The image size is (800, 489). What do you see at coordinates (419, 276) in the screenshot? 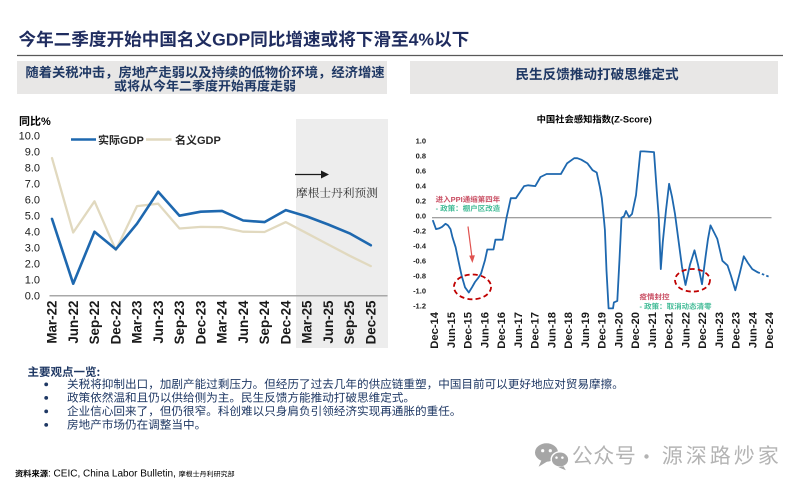
I see `svg-text: -0.8` at bounding box center [419, 276].